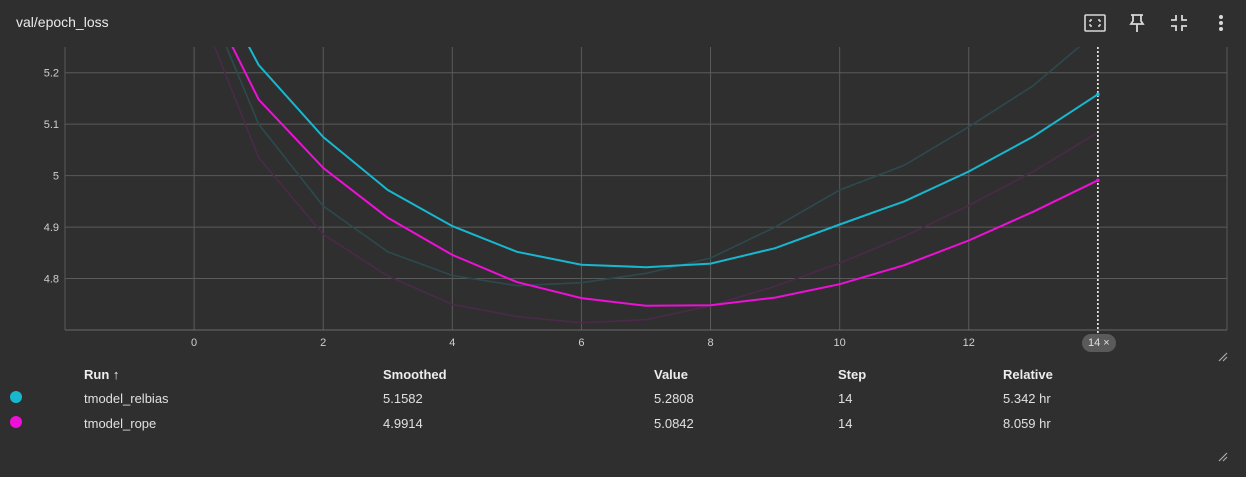 This screenshot has width=1246, height=477. Describe the element at coordinates (566, 423) in the screenshot. I see `table-row: tmodel_rope 4.9914 5.0842 14 8.059 hr` at that location.